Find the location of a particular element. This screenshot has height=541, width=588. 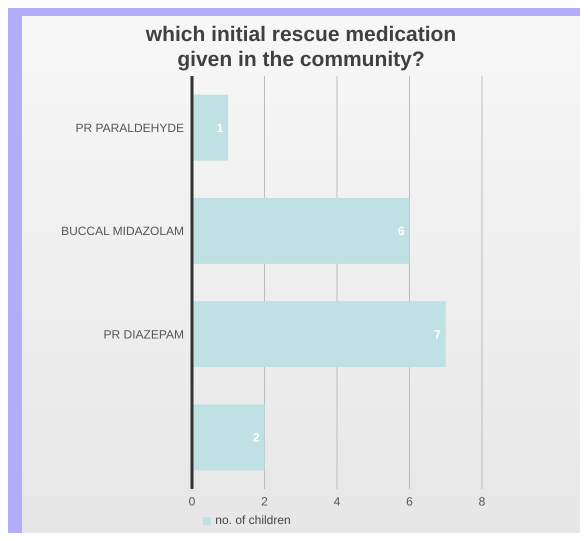

y-tick-label: PR DIAZEPAM is located at coordinates (144, 334).